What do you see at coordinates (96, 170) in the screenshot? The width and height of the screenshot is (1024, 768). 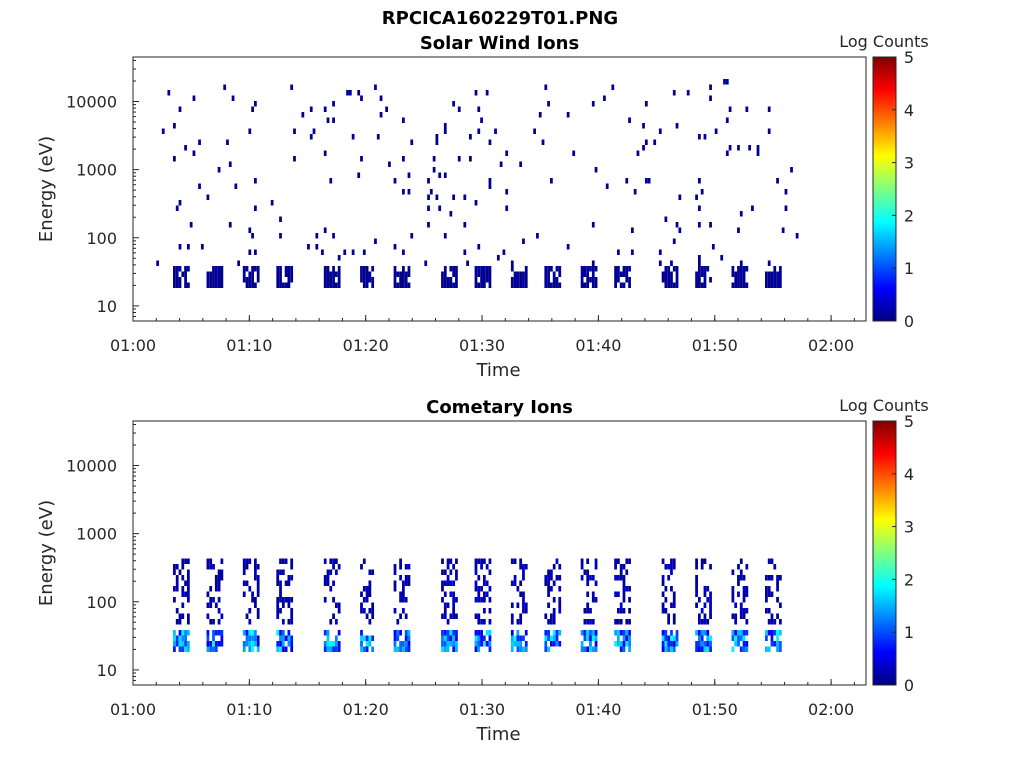 I see `y-tick-label: 1000` at bounding box center [96, 170].